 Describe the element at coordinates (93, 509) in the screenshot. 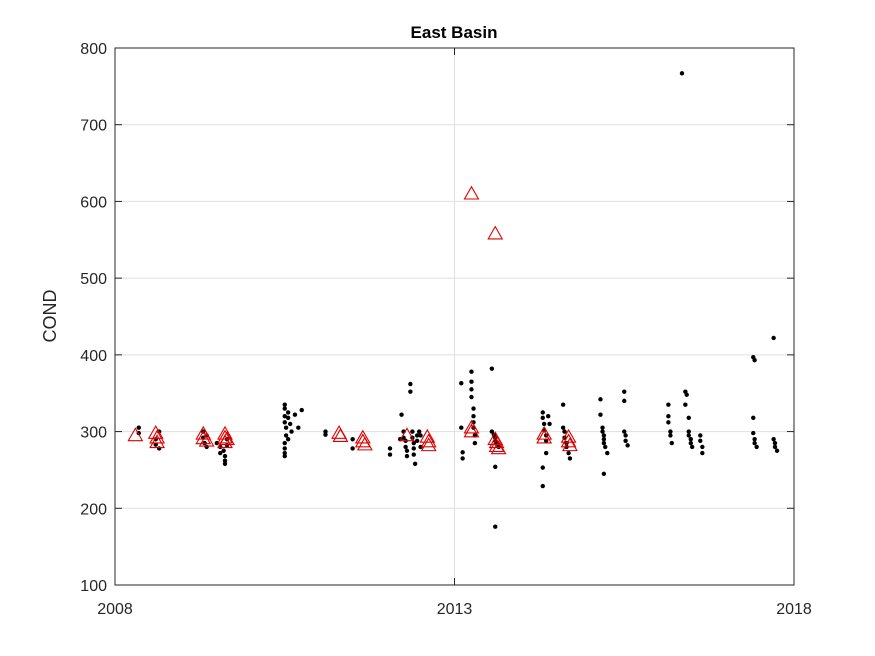

I see `y-tick-label: 200` at that location.